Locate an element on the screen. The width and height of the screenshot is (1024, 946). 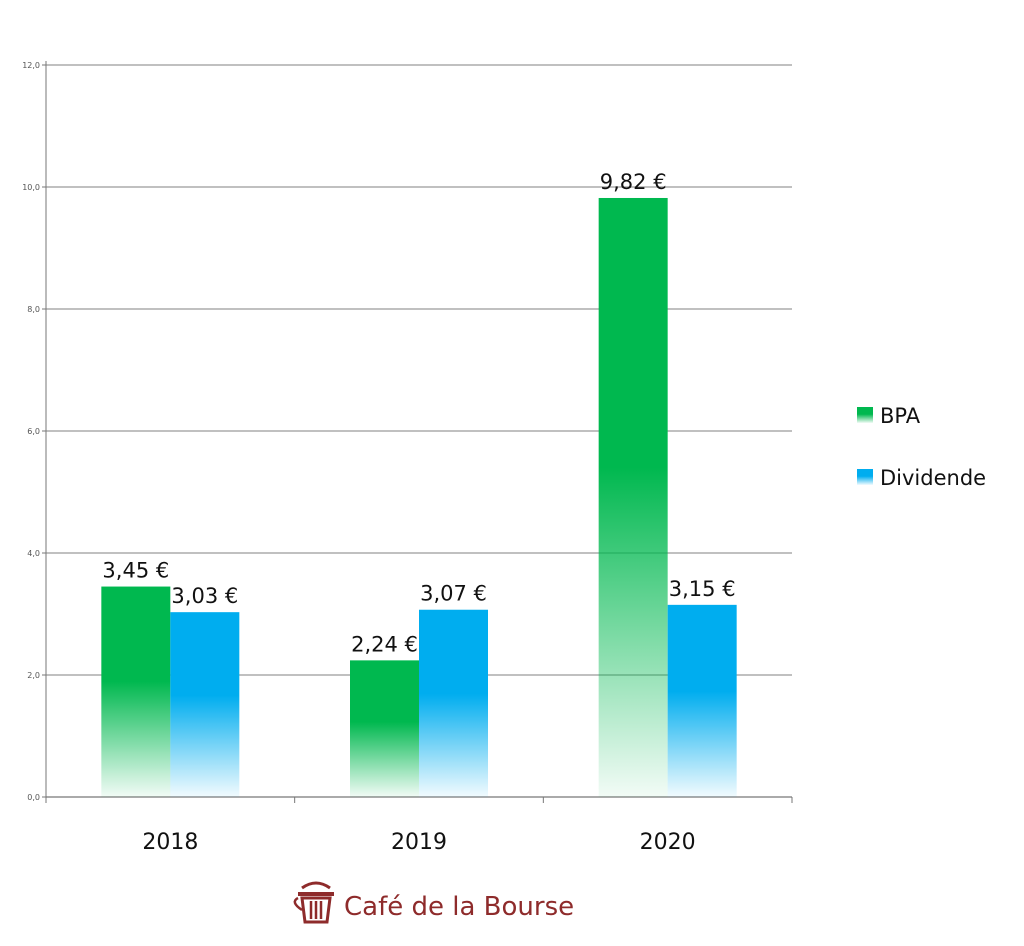
bar-bpa-2020 is located at coordinates (633, 497).